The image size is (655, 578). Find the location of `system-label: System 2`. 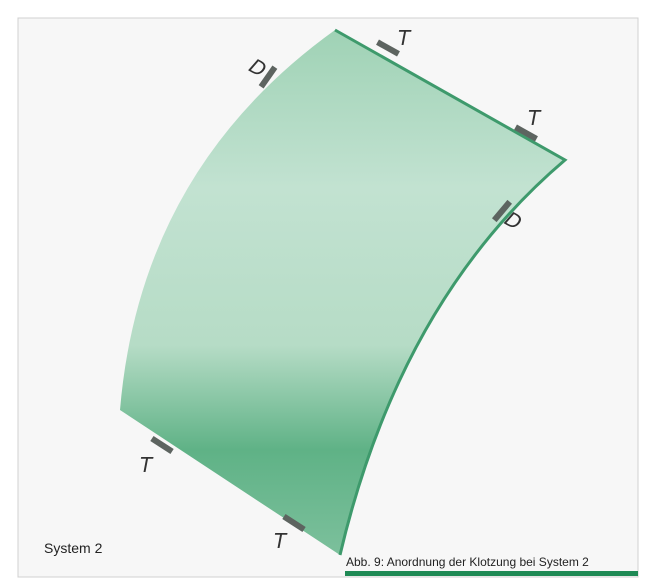

system-label: System 2 is located at coordinates (73, 548).